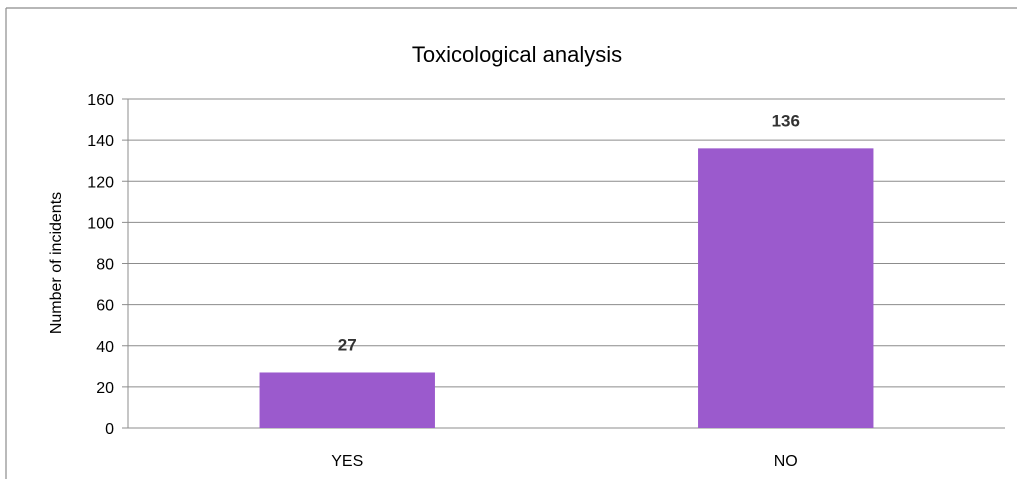 This screenshot has height=484, width=1017. I want to click on x-tick-label: NO, so click(786, 461).